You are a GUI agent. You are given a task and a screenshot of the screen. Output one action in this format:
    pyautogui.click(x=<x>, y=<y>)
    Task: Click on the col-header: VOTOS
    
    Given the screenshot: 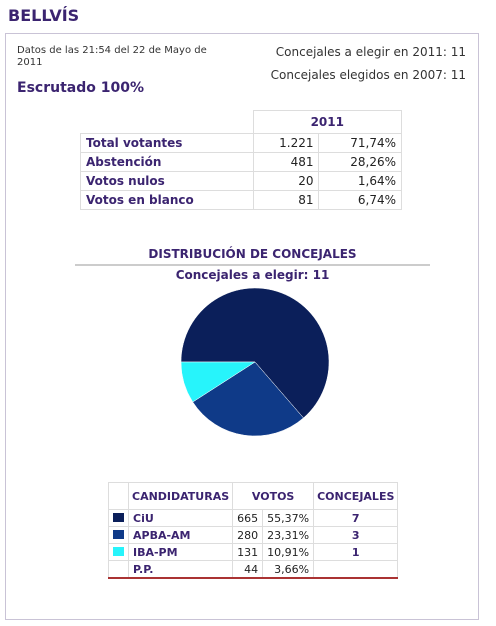 What is the action you would take?
    pyautogui.click(x=273, y=496)
    